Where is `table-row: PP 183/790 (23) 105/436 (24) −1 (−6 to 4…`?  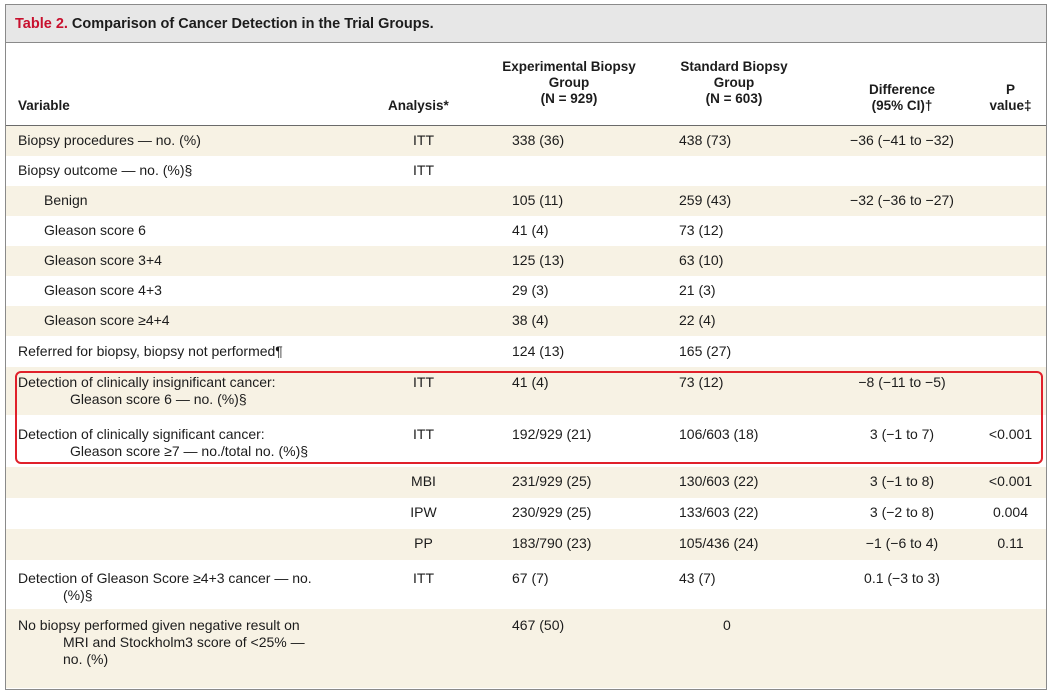 table-row: PP 183/790 (23) 105/436 (24) −1 (−6 to 4… is located at coordinates (526, 544).